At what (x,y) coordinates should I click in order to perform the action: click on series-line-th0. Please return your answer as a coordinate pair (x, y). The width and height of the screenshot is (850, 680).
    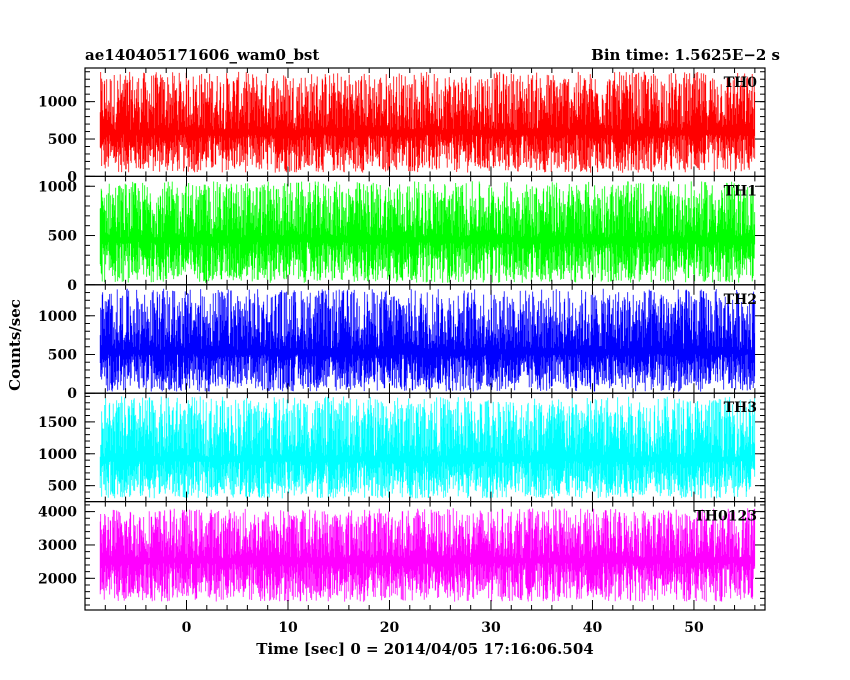
    Looking at the image, I should click on (427, 122).